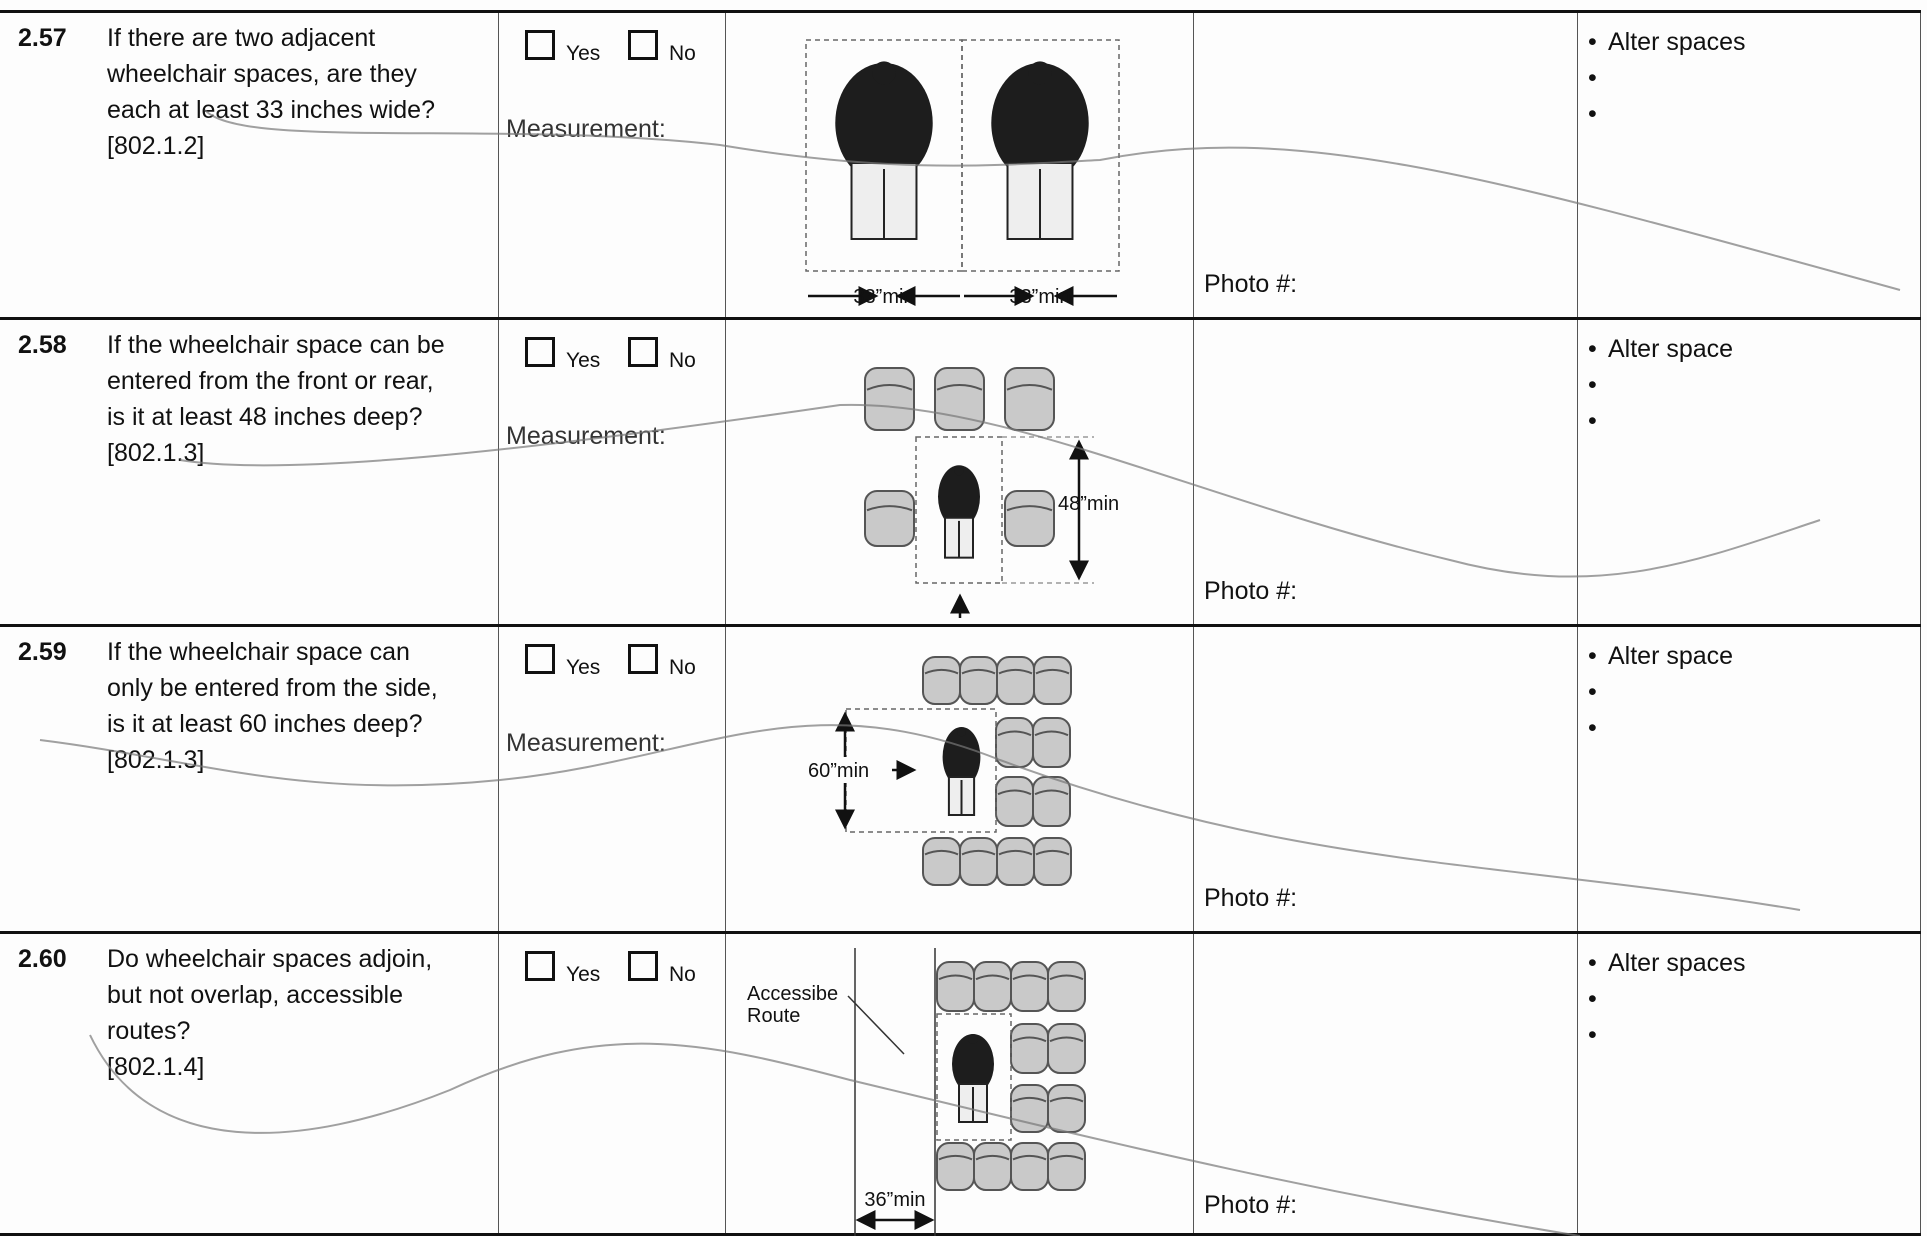 The image size is (1927, 1236). Describe the element at coordinates (272, 688) in the screenshot. I see `question-line: only be entered from the side,` at that location.